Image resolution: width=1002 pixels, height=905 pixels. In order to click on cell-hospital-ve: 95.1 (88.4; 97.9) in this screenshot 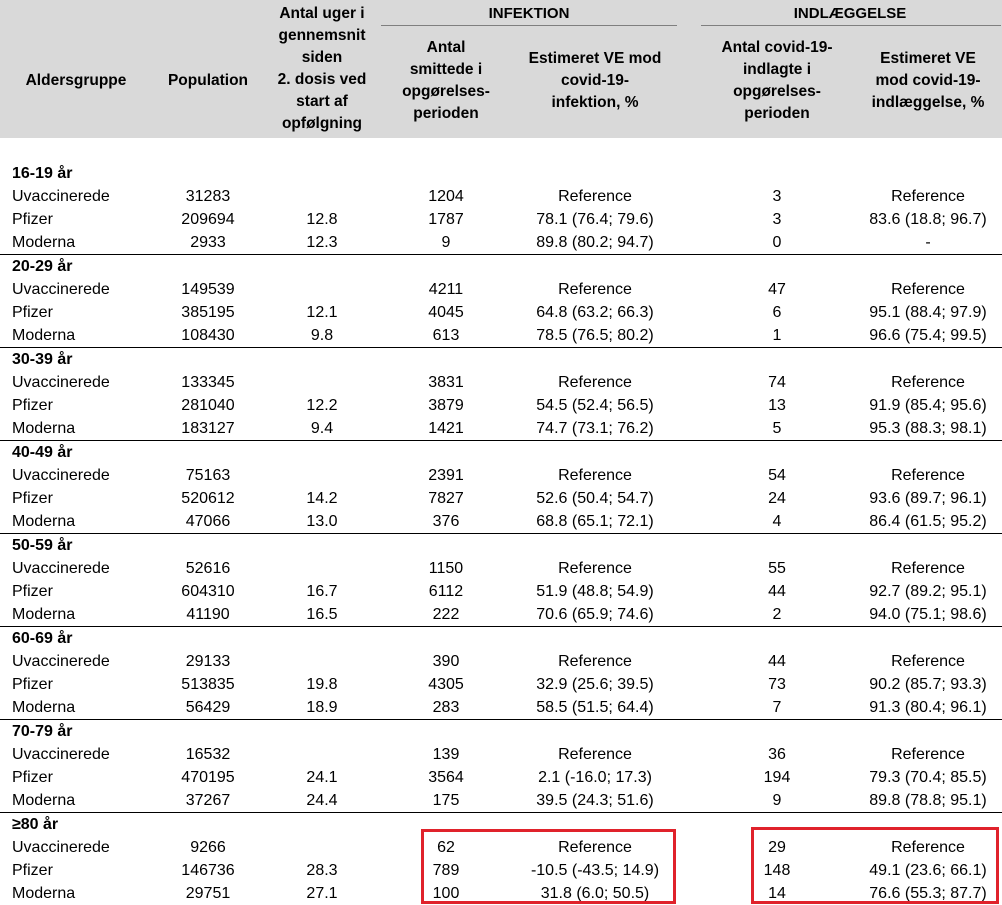, I will do `click(928, 312)`.